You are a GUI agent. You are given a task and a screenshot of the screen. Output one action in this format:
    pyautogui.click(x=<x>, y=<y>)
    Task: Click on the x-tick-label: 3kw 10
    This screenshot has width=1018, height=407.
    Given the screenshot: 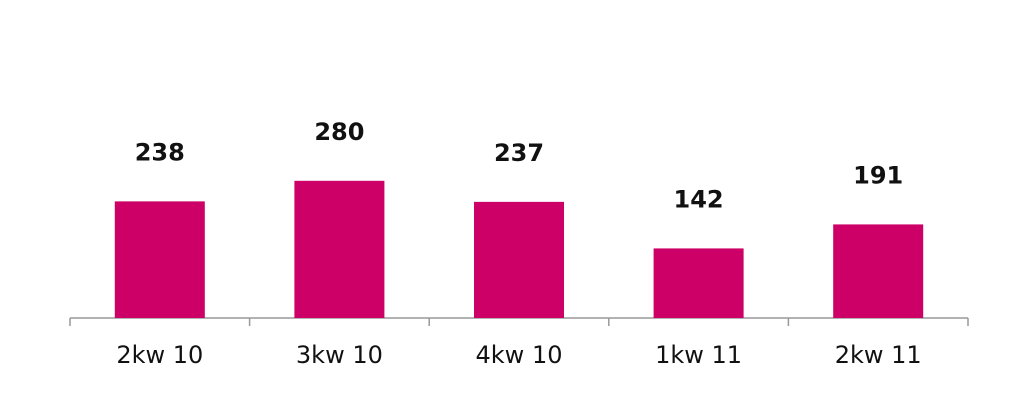 What is the action you would take?
    pyautogui.click(x=339, y=355)
    